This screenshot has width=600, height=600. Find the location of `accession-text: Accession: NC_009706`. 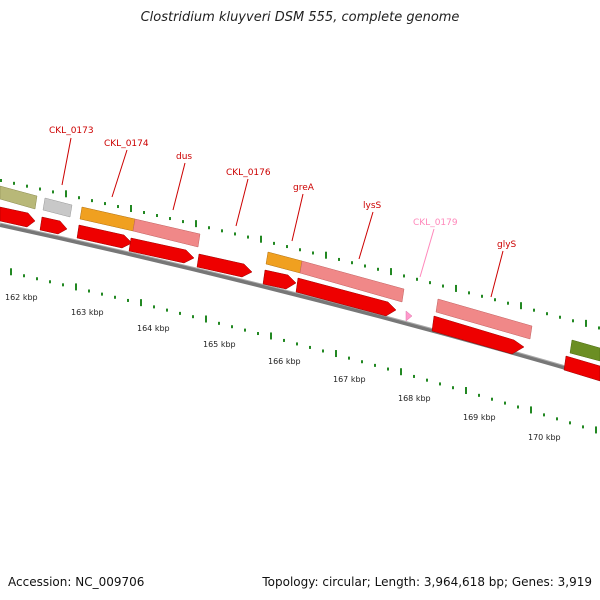

accession-text: Accession: NC_009706 is located at coordinates (76, 582).